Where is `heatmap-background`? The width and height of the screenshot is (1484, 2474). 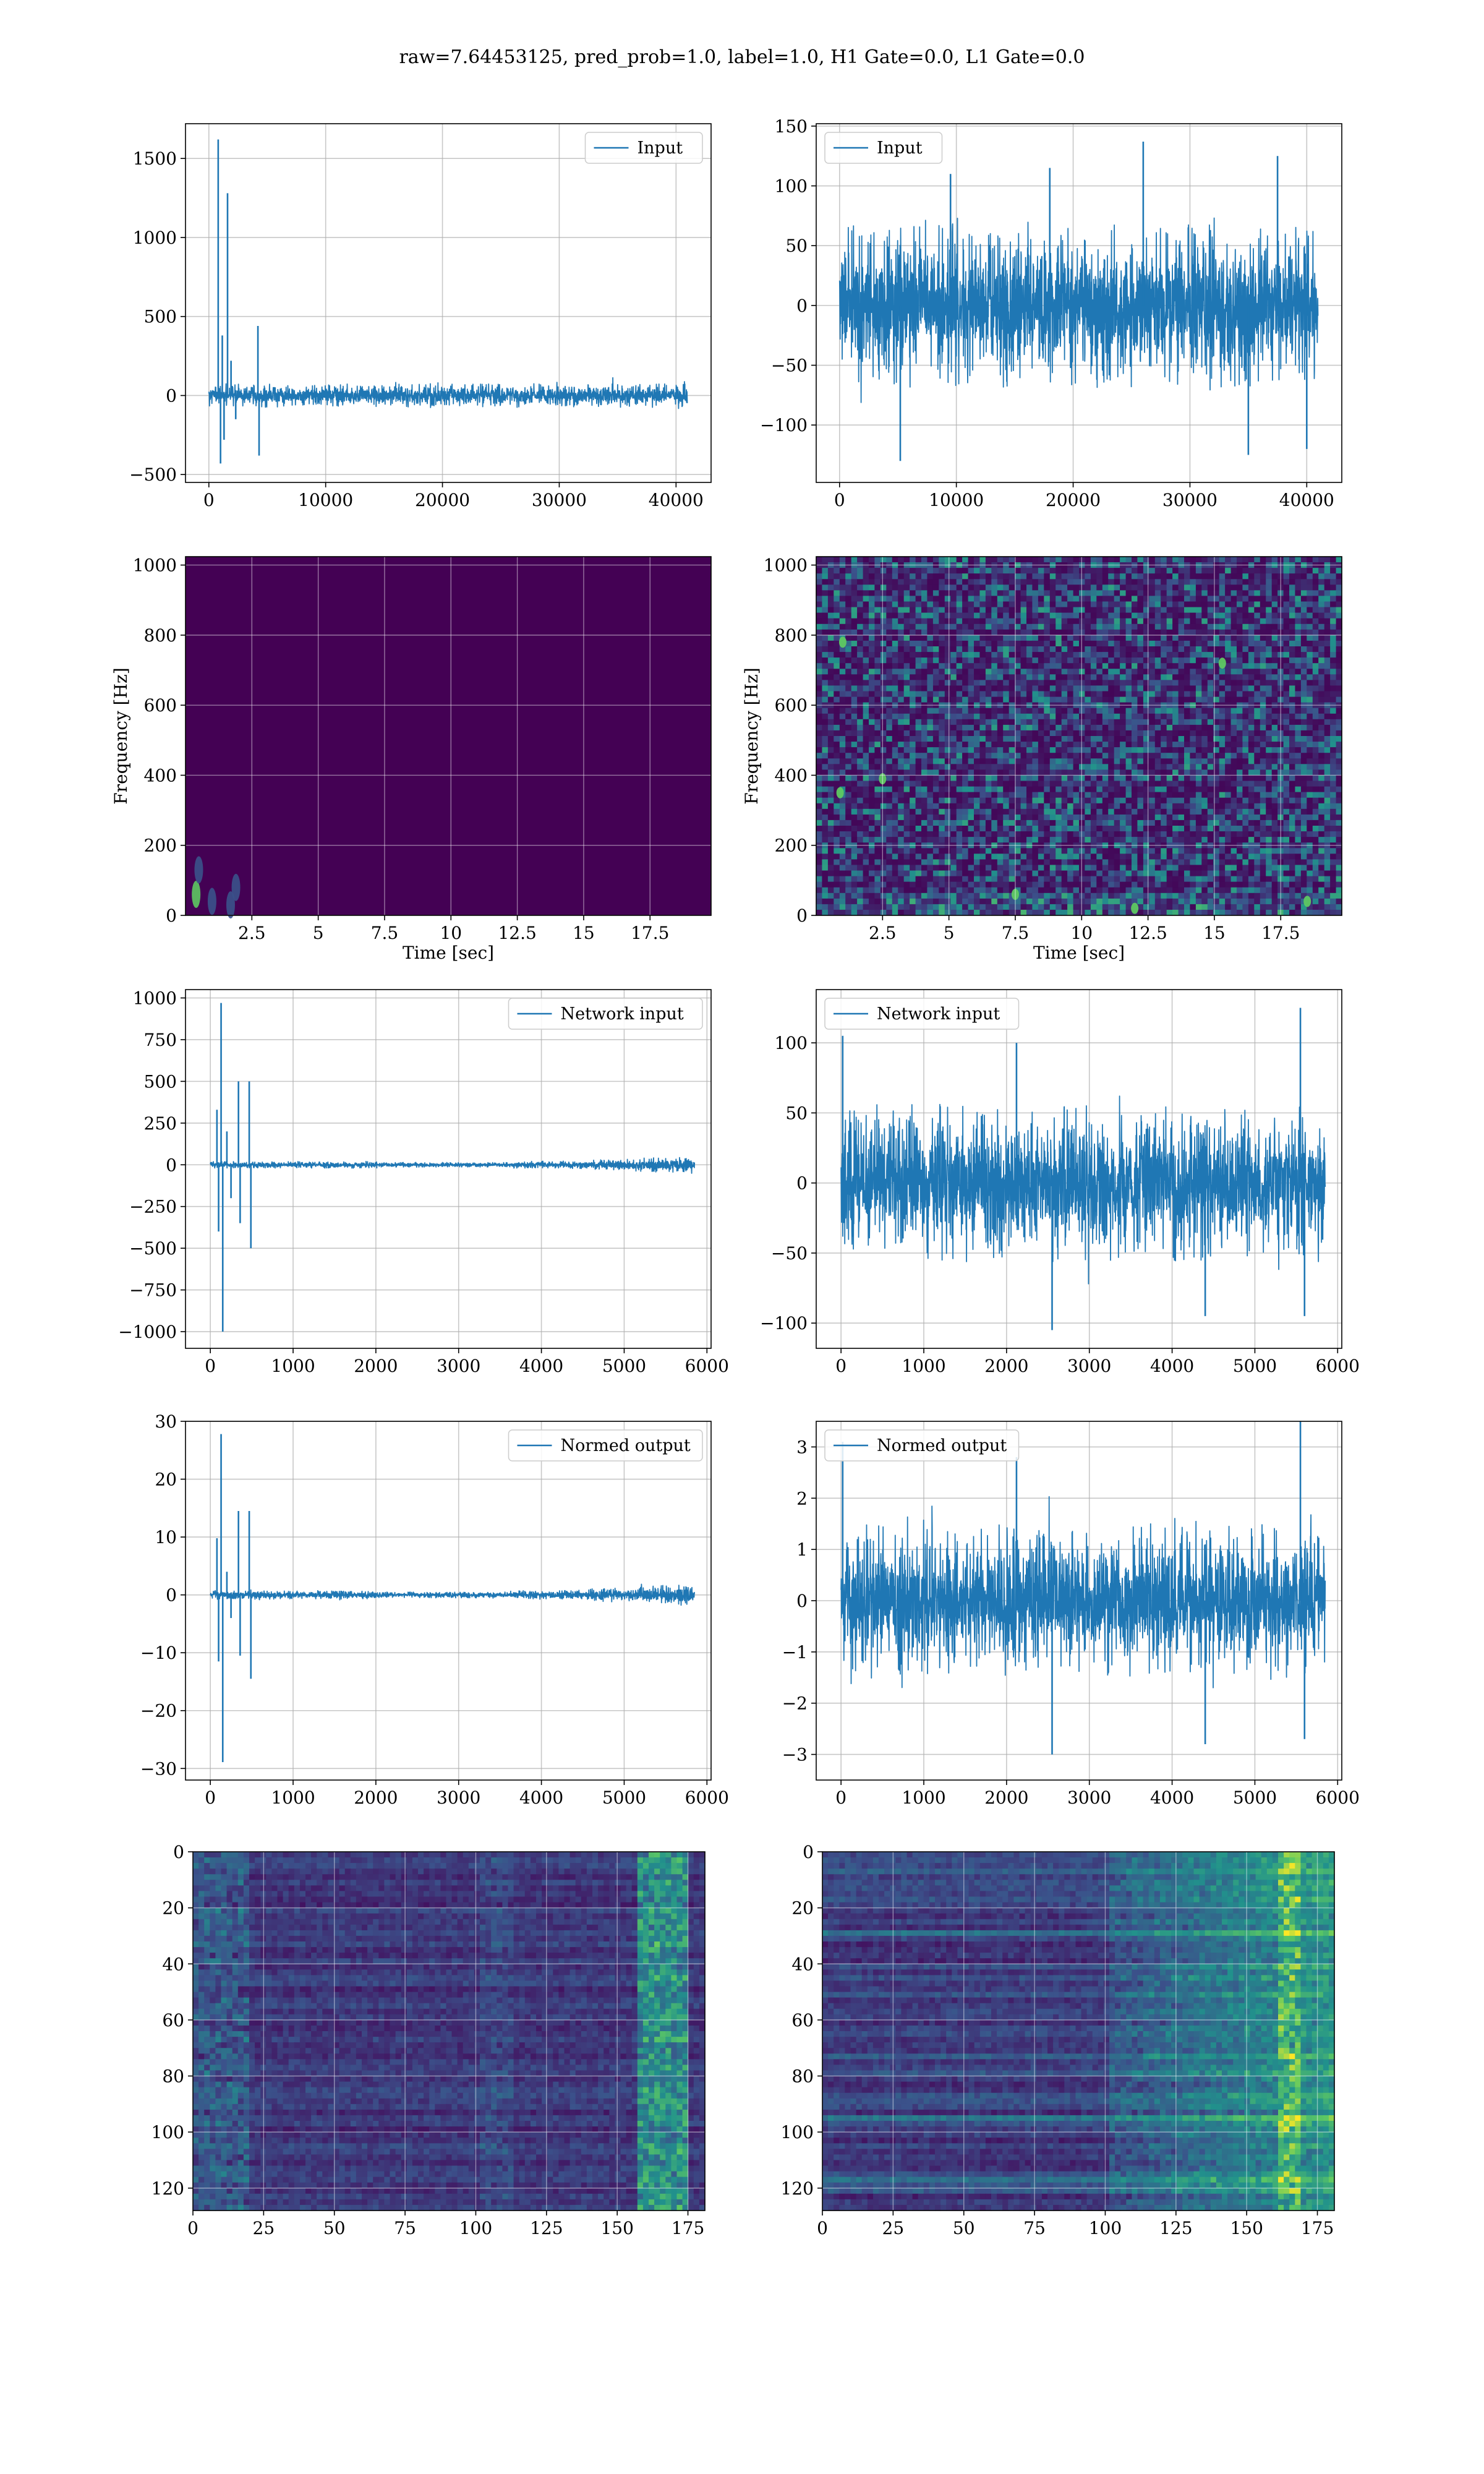
heatmap-background is located at coordinates (448, 736).